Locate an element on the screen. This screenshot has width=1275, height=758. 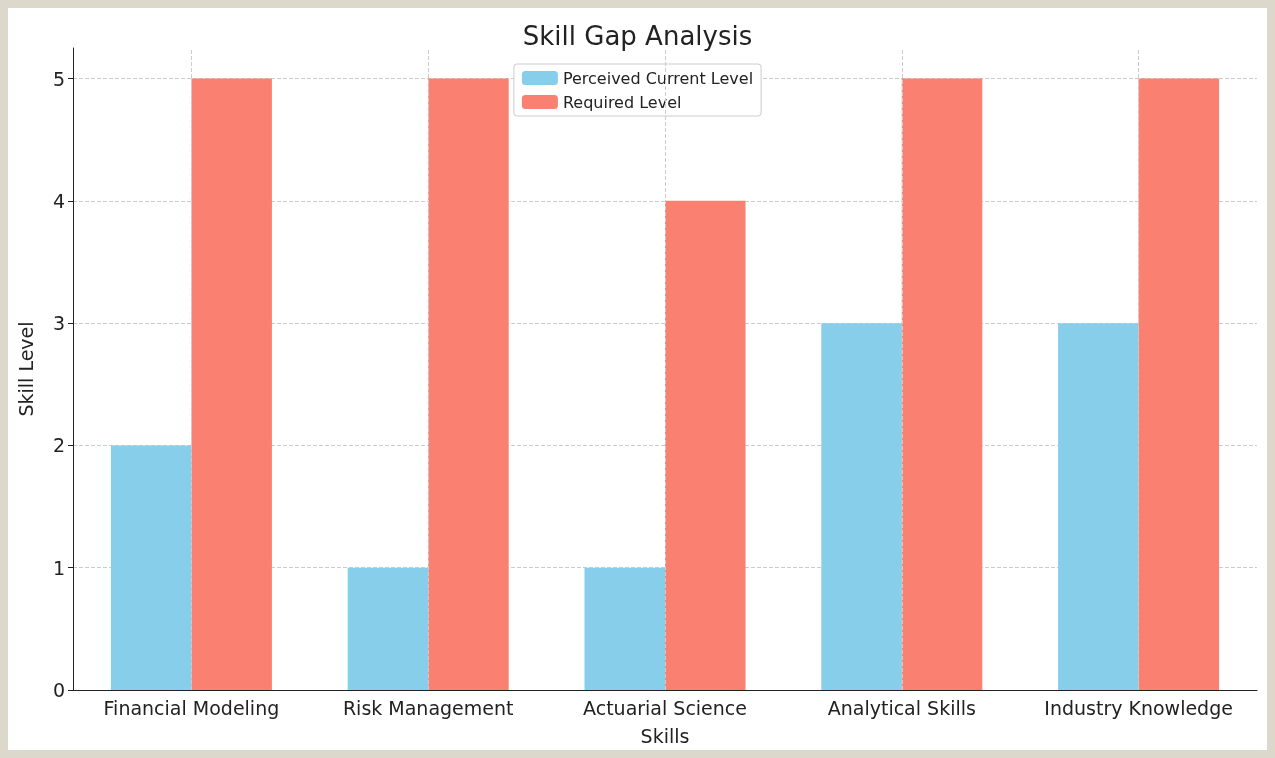
x-tick-label: Financial Modeling is located at coordinates (191, 707).